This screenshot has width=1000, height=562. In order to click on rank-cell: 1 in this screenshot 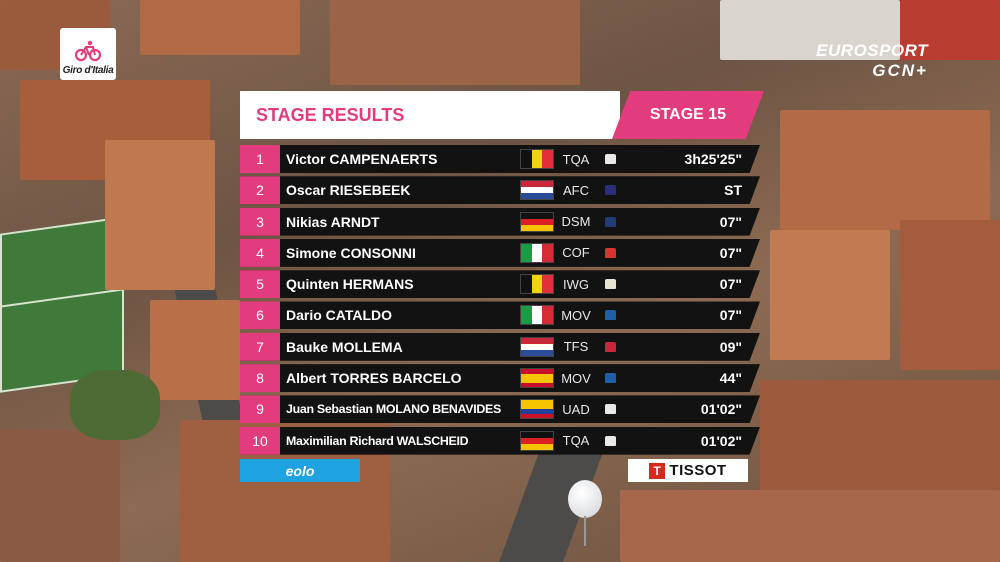, I will do `click(260, 159)`.